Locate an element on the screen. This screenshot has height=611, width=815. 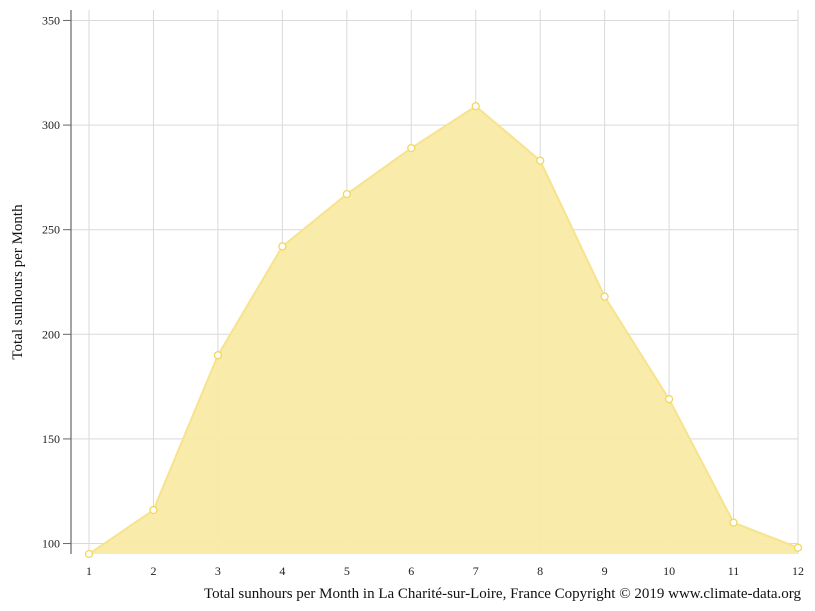
x-tick-label-9: 9 is located at coordinates (605, 571).